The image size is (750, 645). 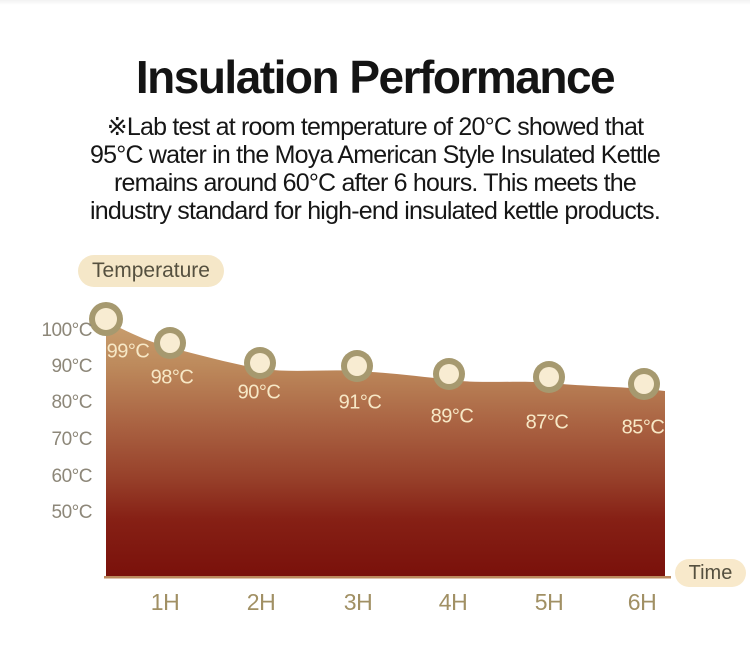 I want to click on x-tick-label-2h: 2H, so click(x=261, y=602).